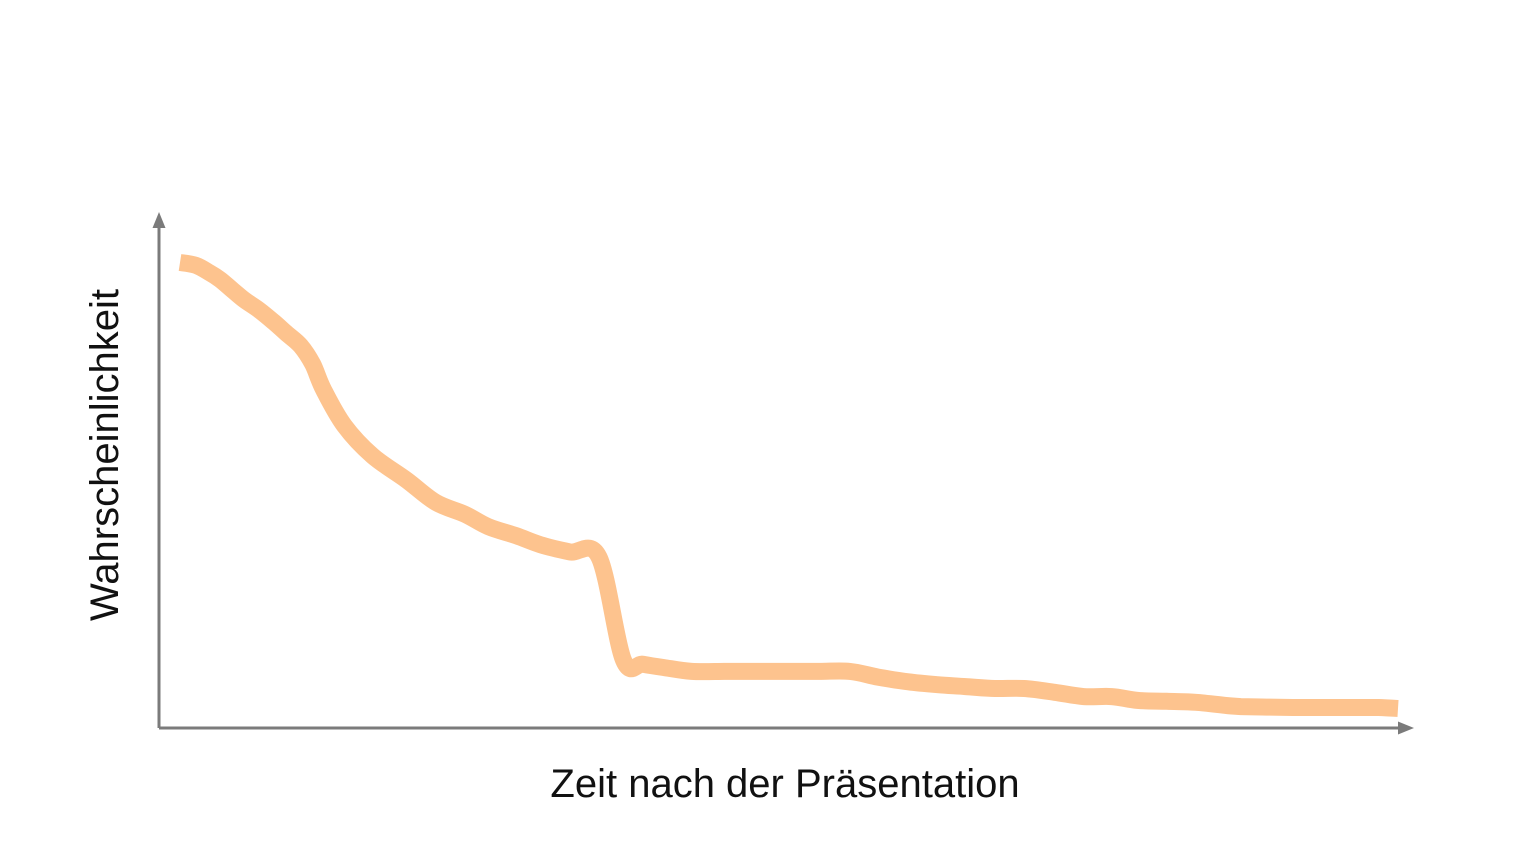  What do you see at coordinates (784, 784) in the screenshot?
I see `x-axis-label: Zeit nach der Präsentation` at bounding box center [784, 784].